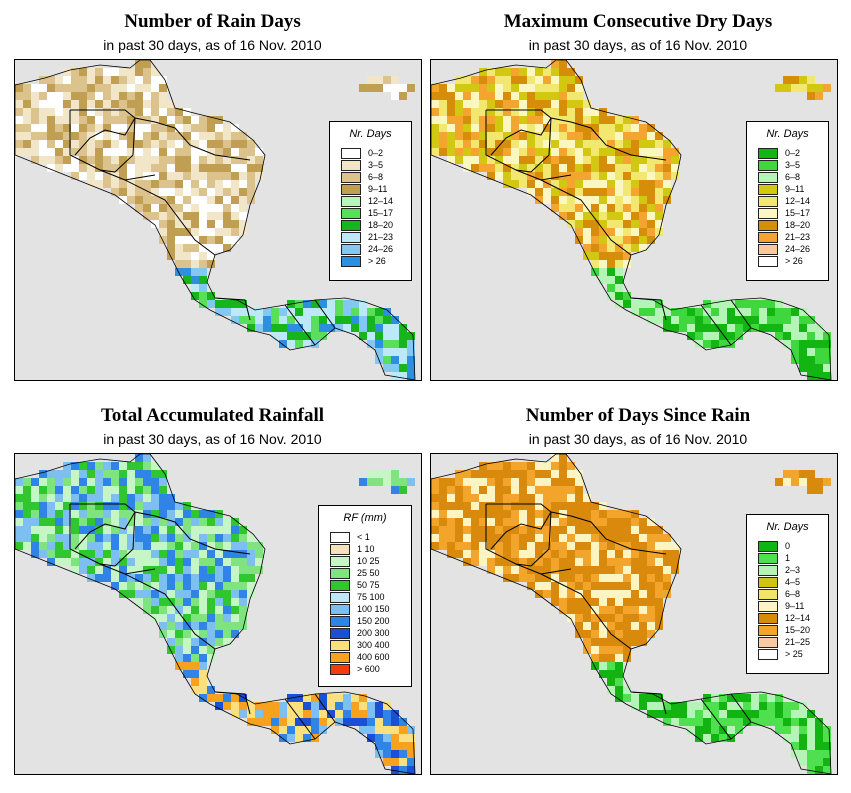 This screenshot has width=851, height=793. I want to click on legend-item: 4–5, so click(787, 583).